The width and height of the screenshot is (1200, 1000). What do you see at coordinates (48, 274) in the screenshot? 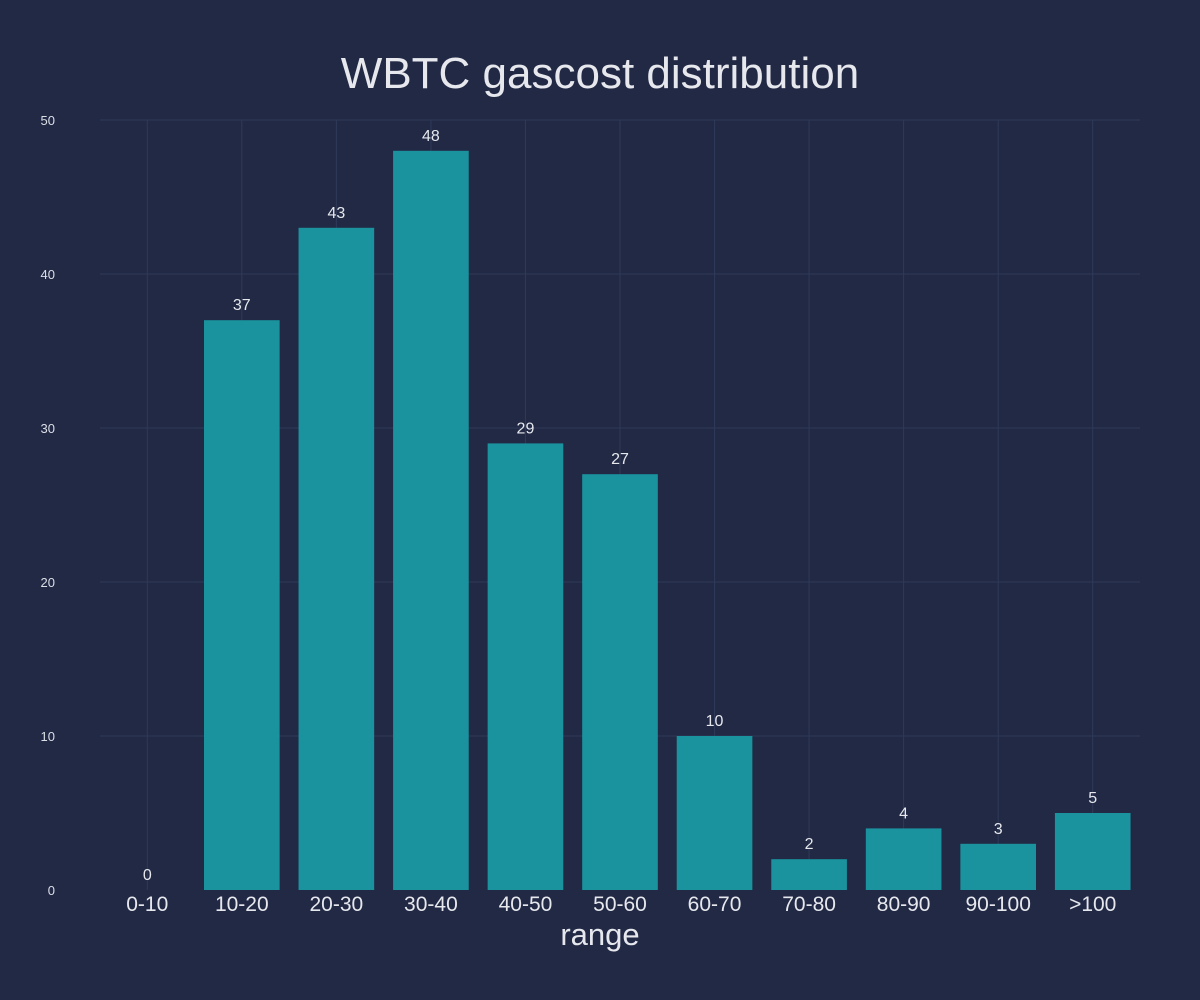
I see `y-tick-label: 40` at bounding box center [48, 274].